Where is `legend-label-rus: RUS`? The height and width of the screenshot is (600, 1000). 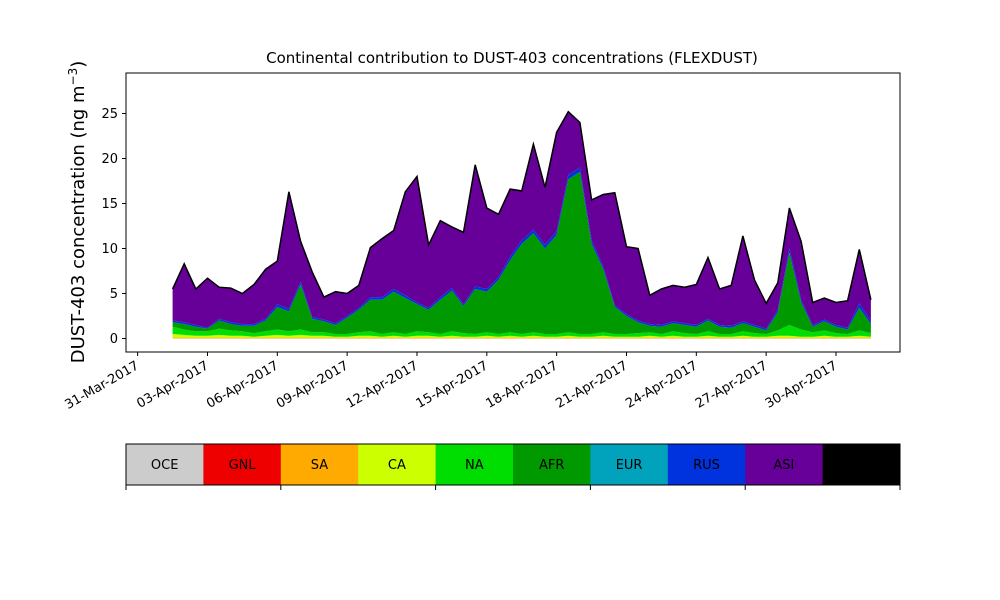 legend-label-rus: RUS is located at coordinates (706, 465).